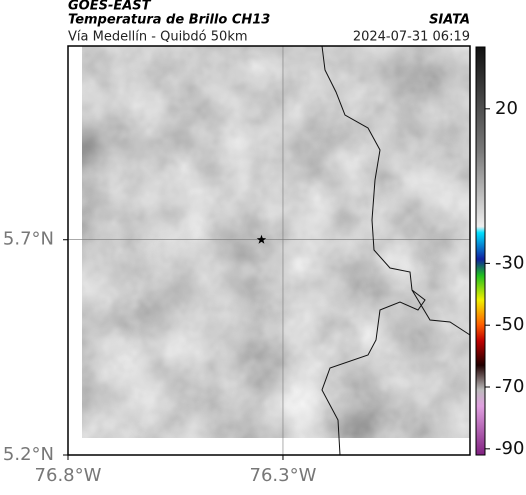 The width and height of the screenshot is (526, 495). What do you see at coordinates (110, 7) in the screenshot?
I see `satellite: GOES-EAST` at bounding box center [110, 7].